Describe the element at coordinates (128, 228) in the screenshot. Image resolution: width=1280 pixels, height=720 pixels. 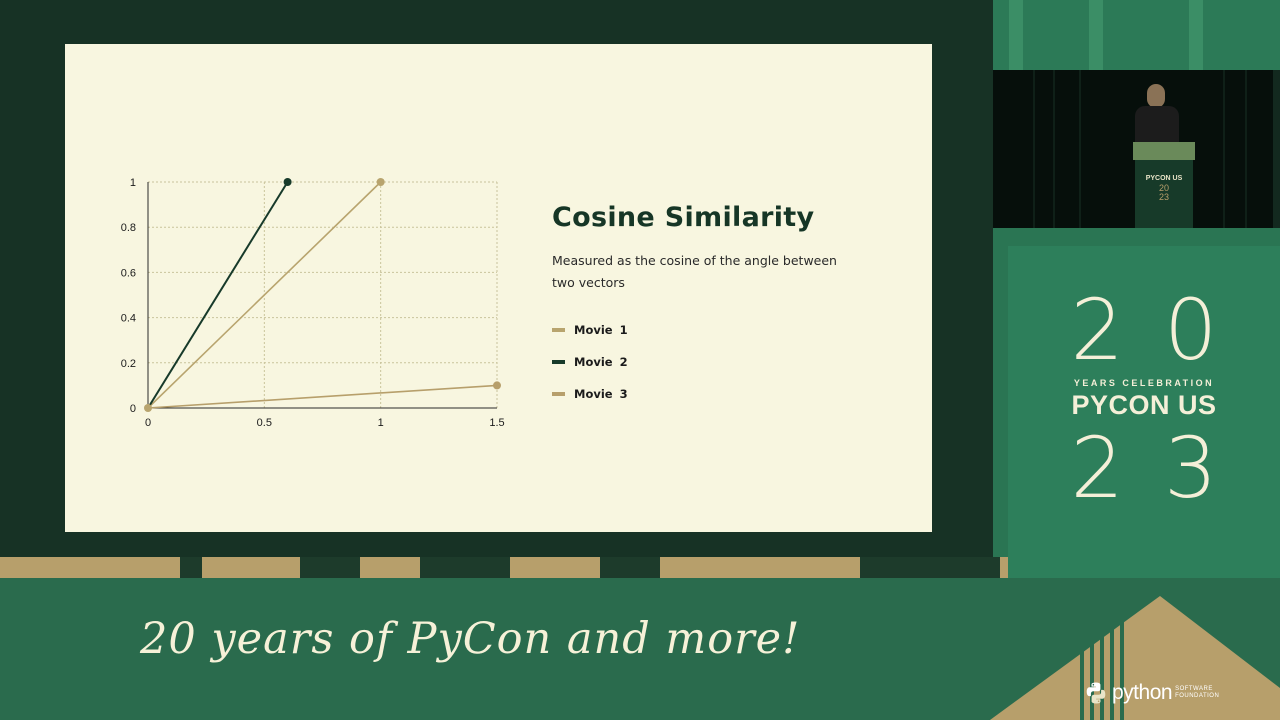
I see `y-tick-label: 0.8` at that location.